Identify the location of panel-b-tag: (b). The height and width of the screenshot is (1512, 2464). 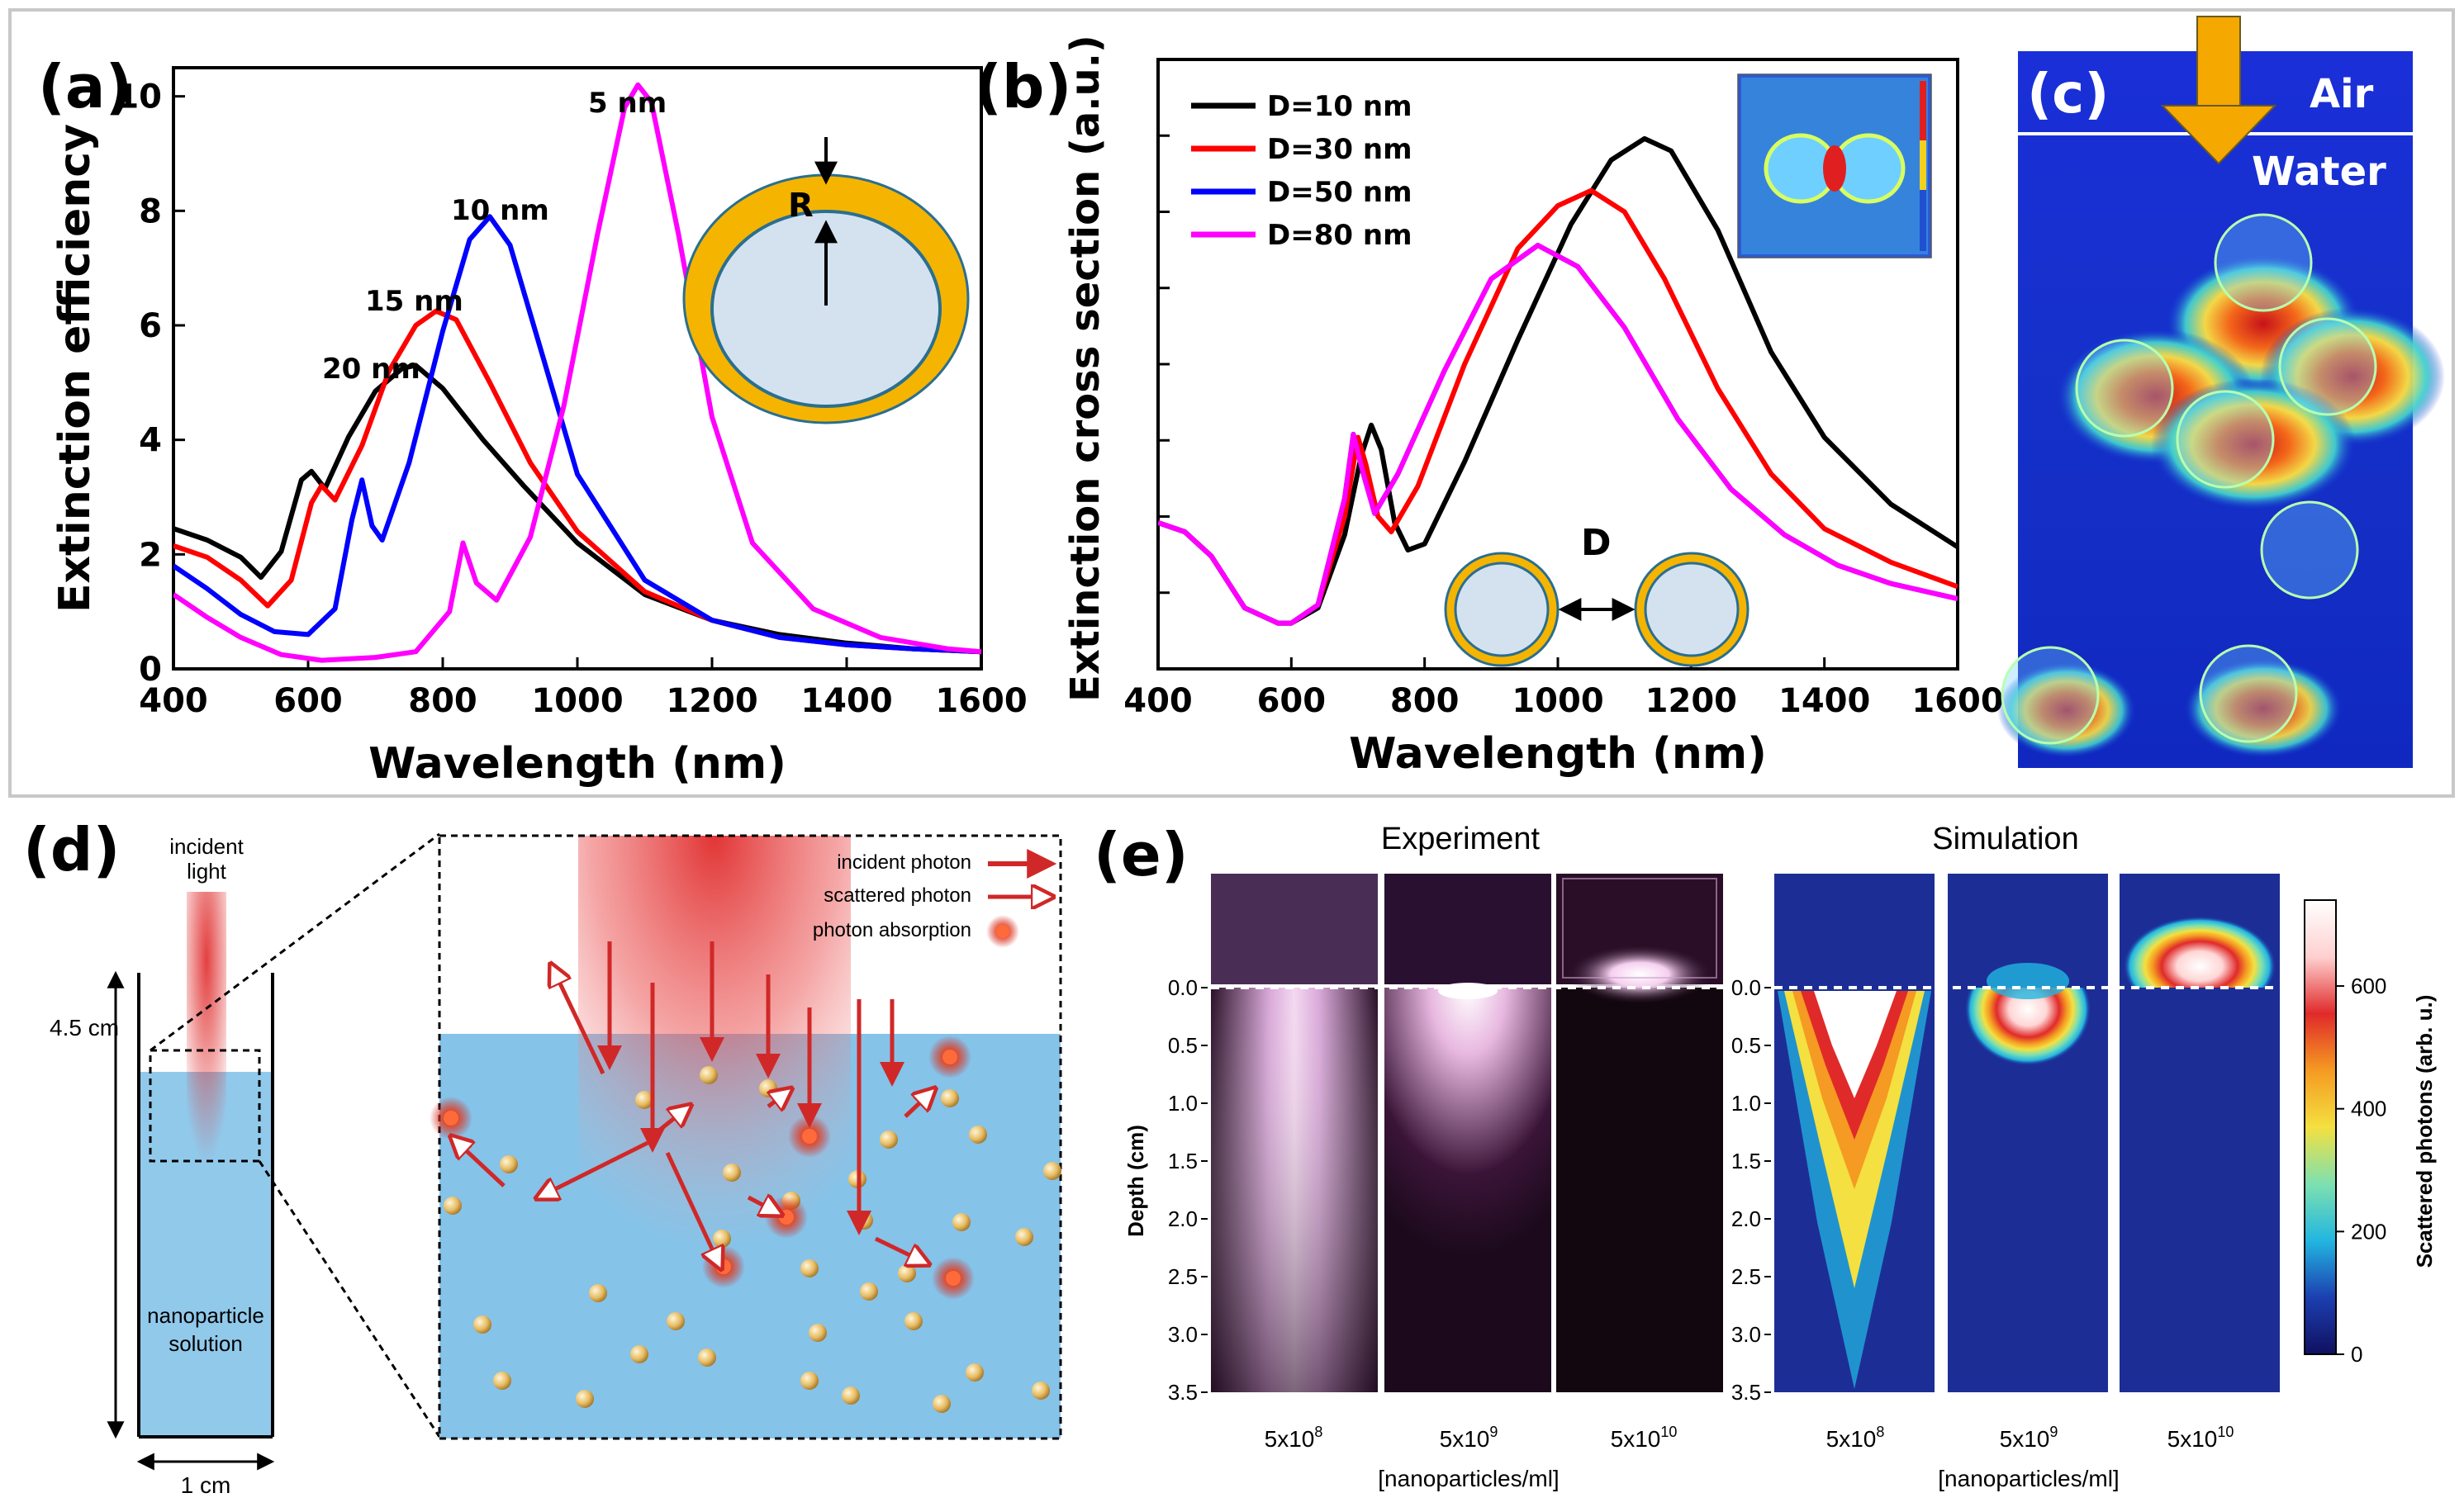
(1023, 86).